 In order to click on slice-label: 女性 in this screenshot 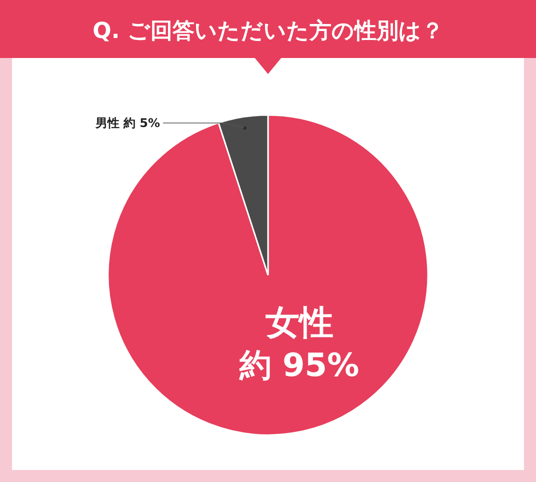, I will do `click(299, 323)`.